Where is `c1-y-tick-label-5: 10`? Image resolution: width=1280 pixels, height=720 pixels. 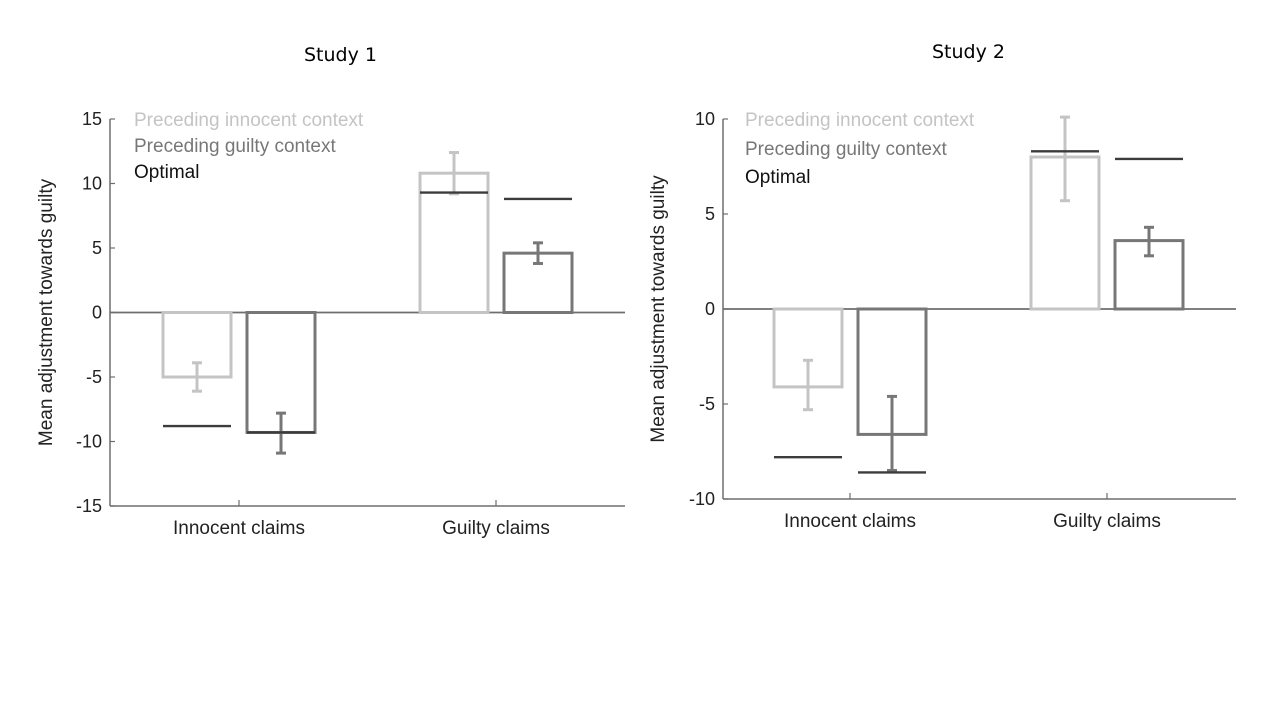 c1-y-tick-label-5: 10 is located at coordinates (92, 184).